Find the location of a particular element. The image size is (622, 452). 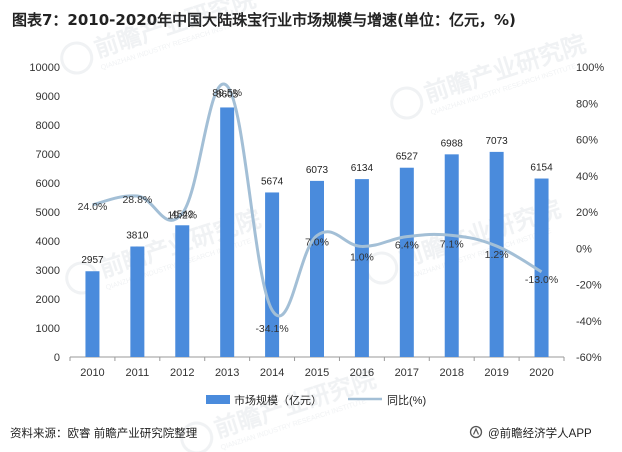

legend-line-label: 同比(%) is located at coordinates (406, 400).